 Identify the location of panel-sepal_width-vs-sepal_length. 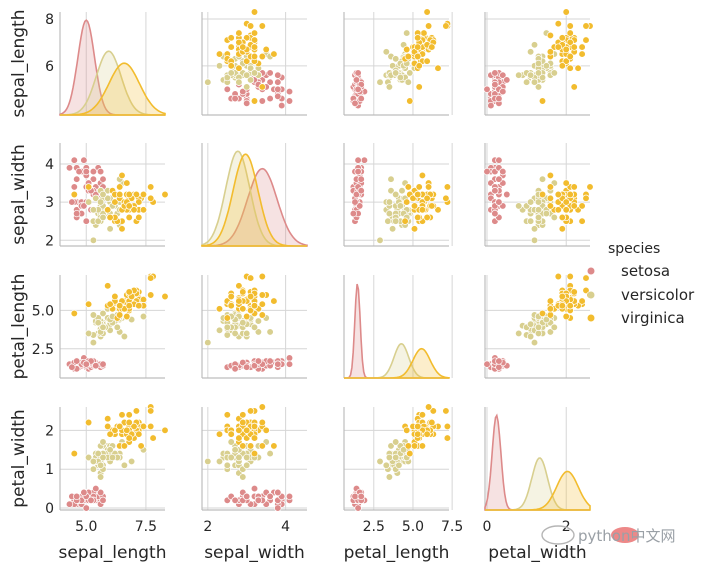
(114, 195).